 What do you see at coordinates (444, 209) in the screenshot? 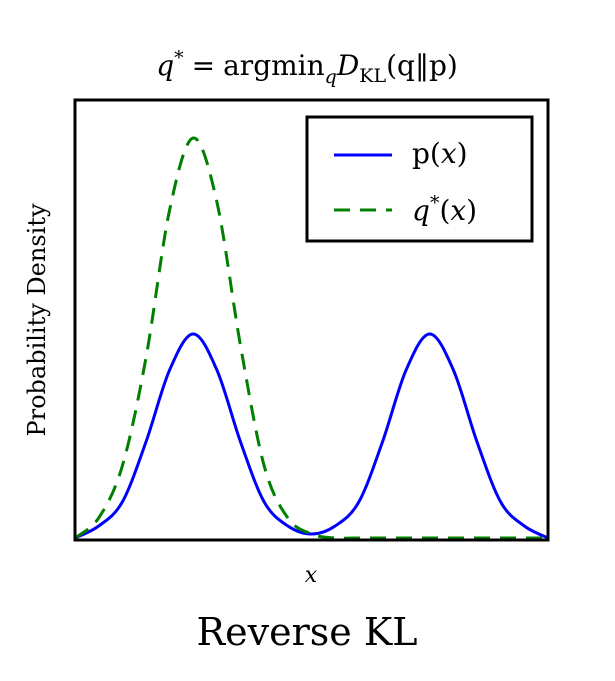
I see `legend-label-q: q*(x)` at bounding box center [444, 209].